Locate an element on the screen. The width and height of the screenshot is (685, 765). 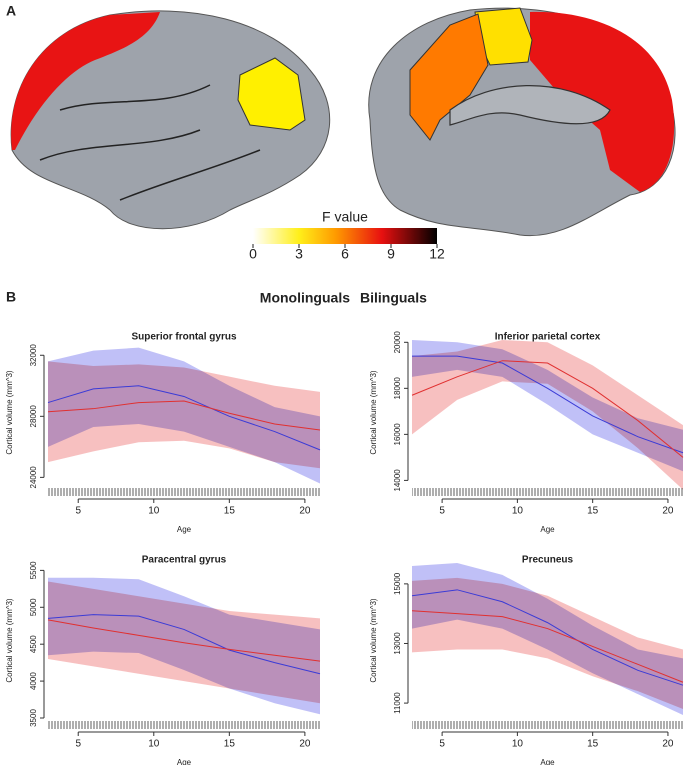
y-tick-label: 15000 is located at coordinates (397, 583).